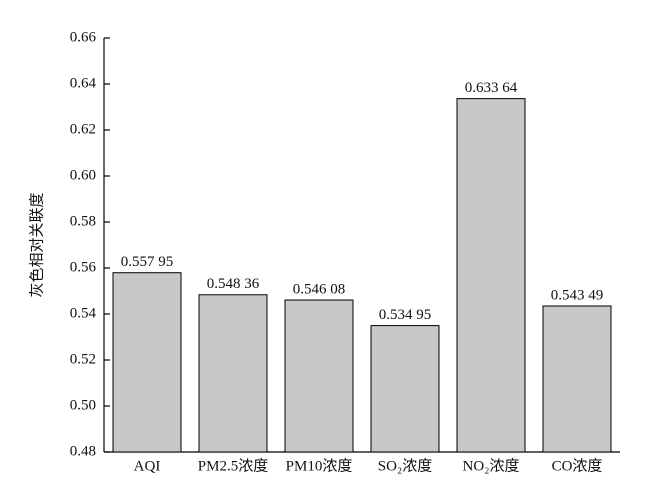 The image size is (646, 480). Describe the element at coordinates (83, 221) in the screenshot. I see `y-tick-label: 0.58` at that location.